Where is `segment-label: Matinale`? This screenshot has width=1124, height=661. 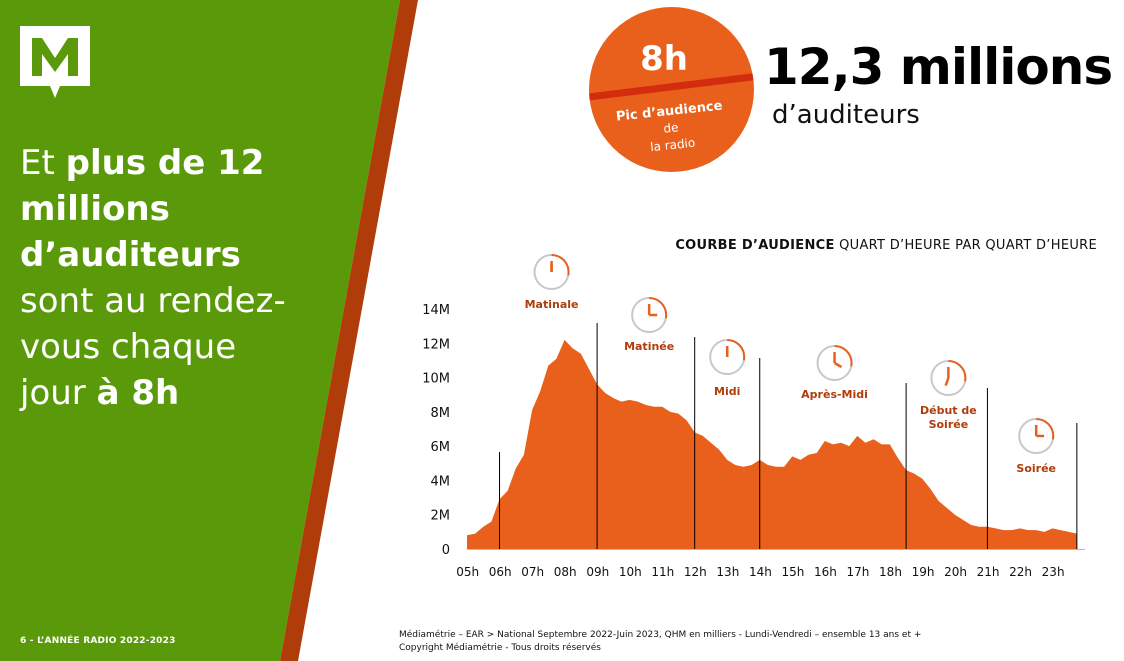 segment-label: Matinale is located at coordinates (552, 304).